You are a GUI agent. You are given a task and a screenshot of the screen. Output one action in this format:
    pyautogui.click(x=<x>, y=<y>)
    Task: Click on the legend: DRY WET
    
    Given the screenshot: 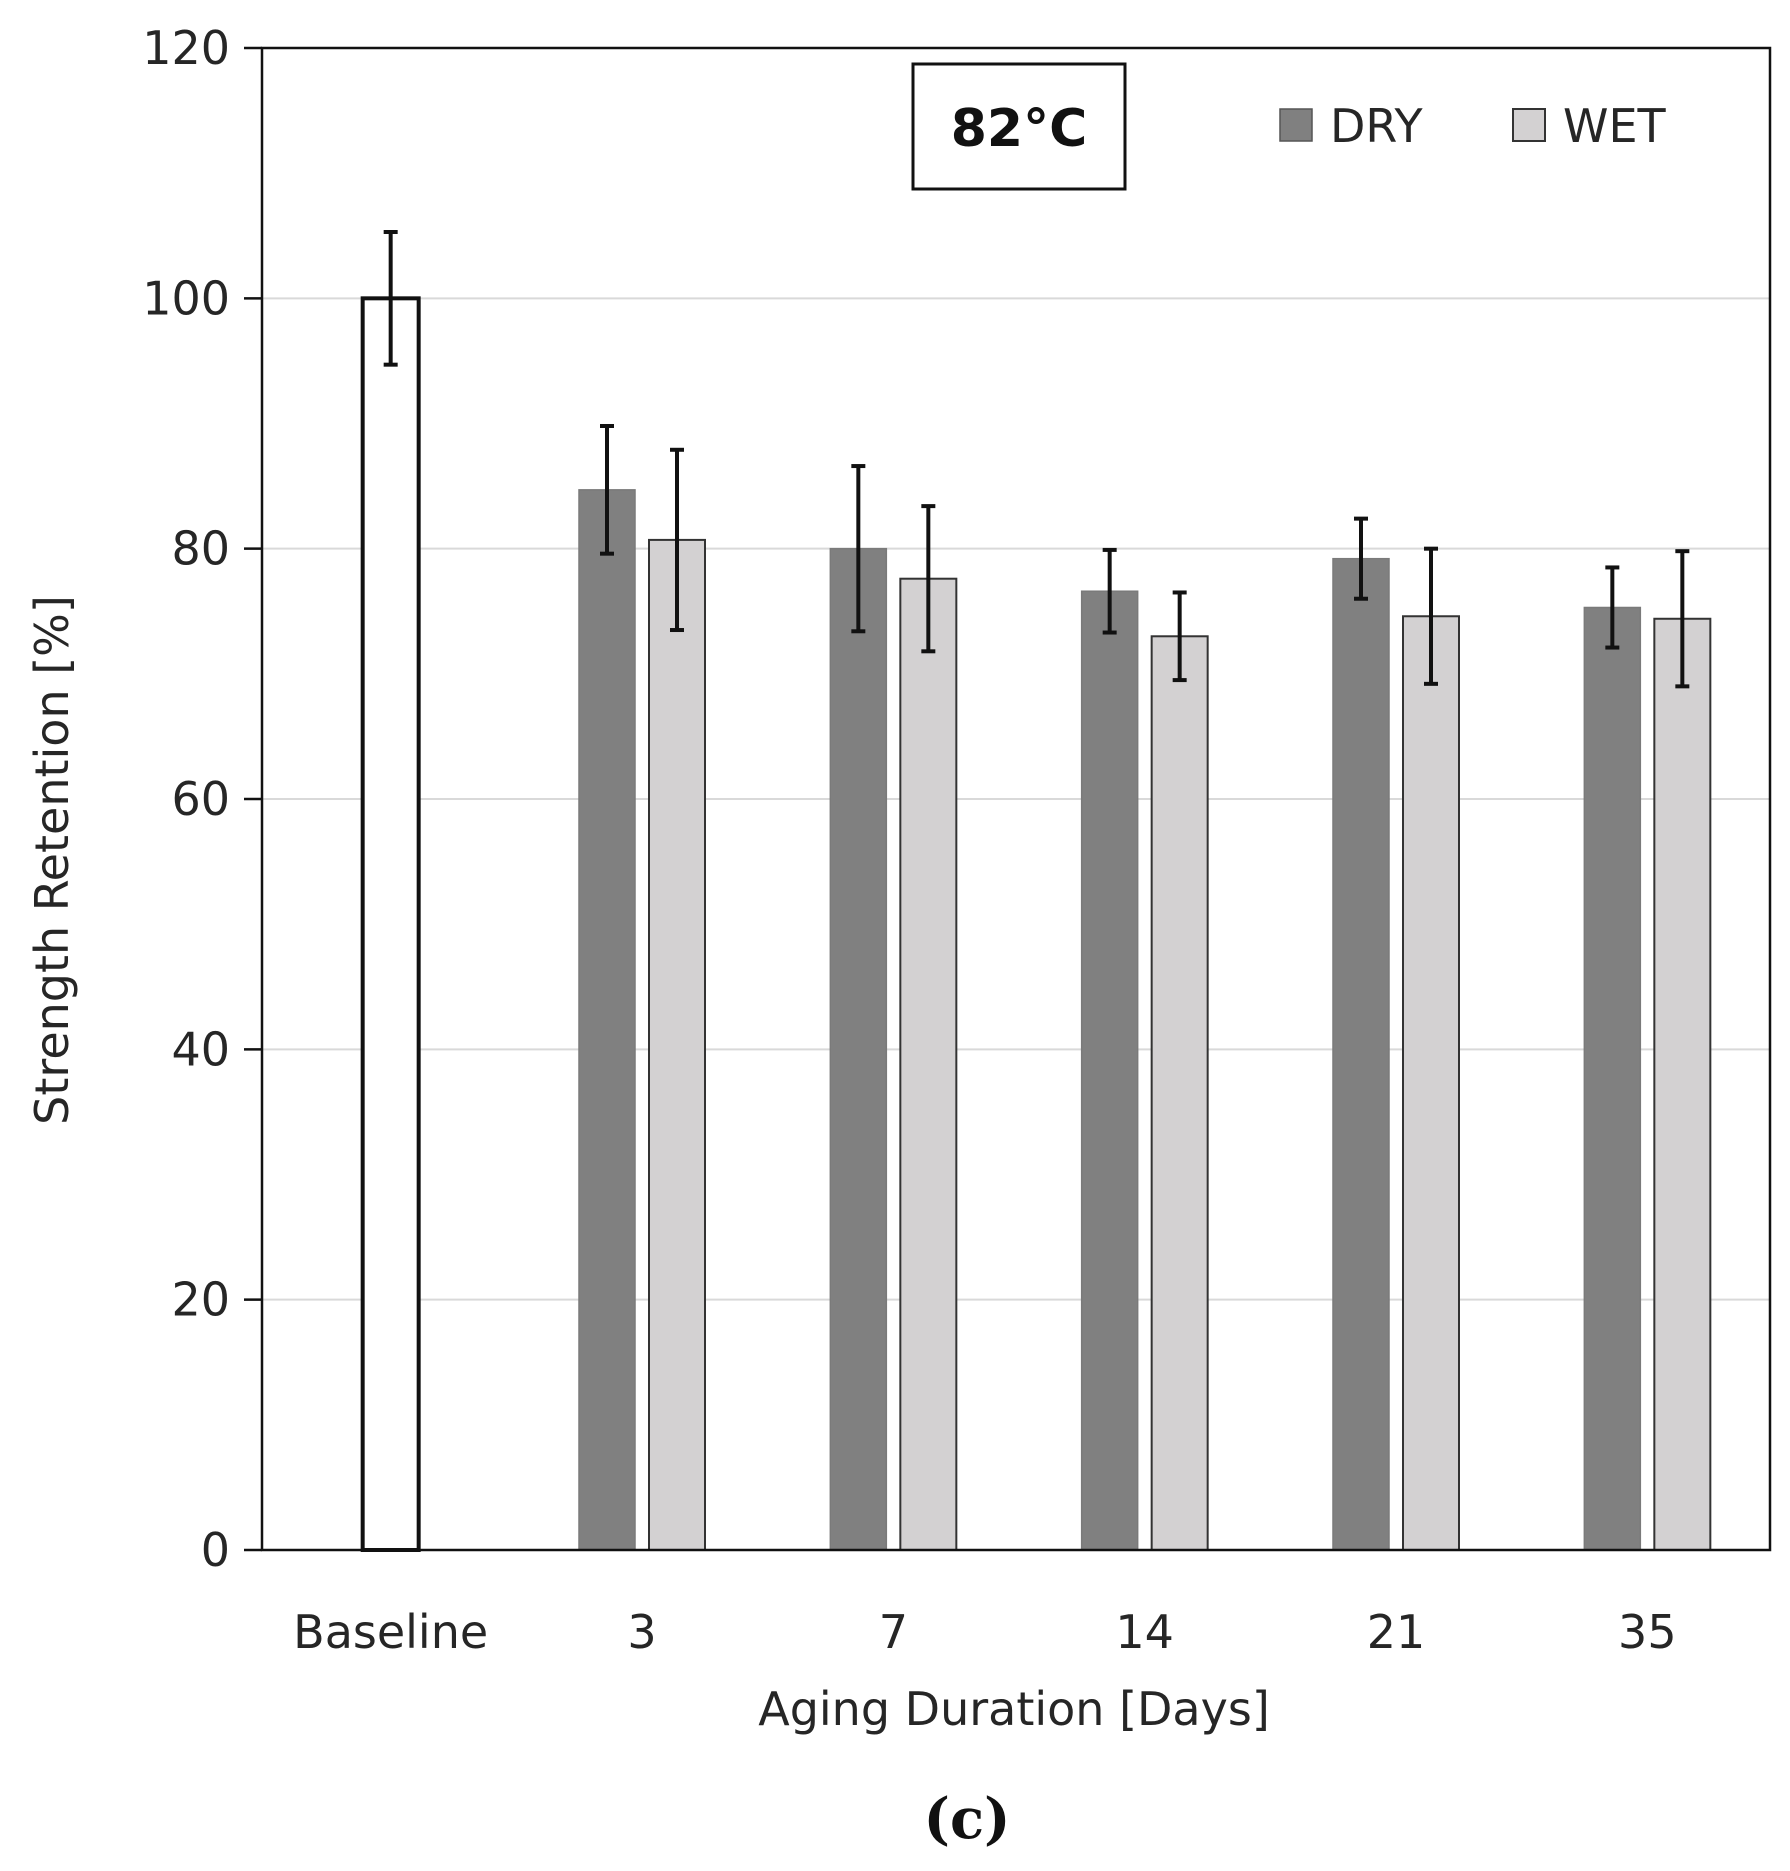 What is the action you would take?
    pyautogui.click(x=1473, y=126)
    